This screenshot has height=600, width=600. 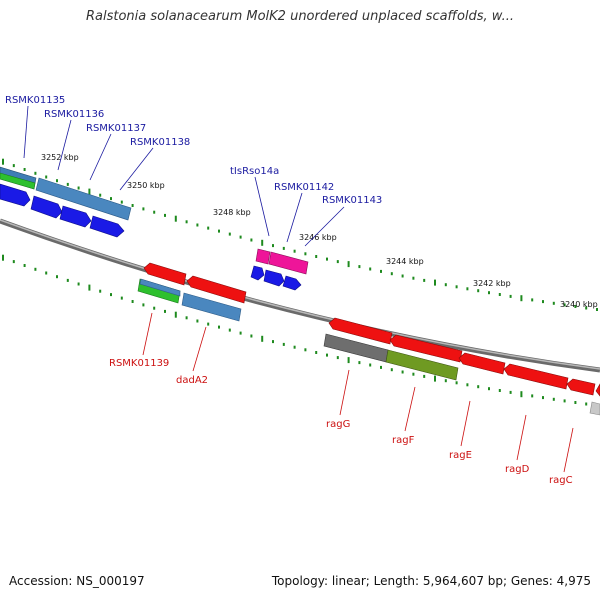 What do you see at coordinates (263, 256) in the screenshot?
I see `gene-tlsrso14a` at bounding box center [263, 256].